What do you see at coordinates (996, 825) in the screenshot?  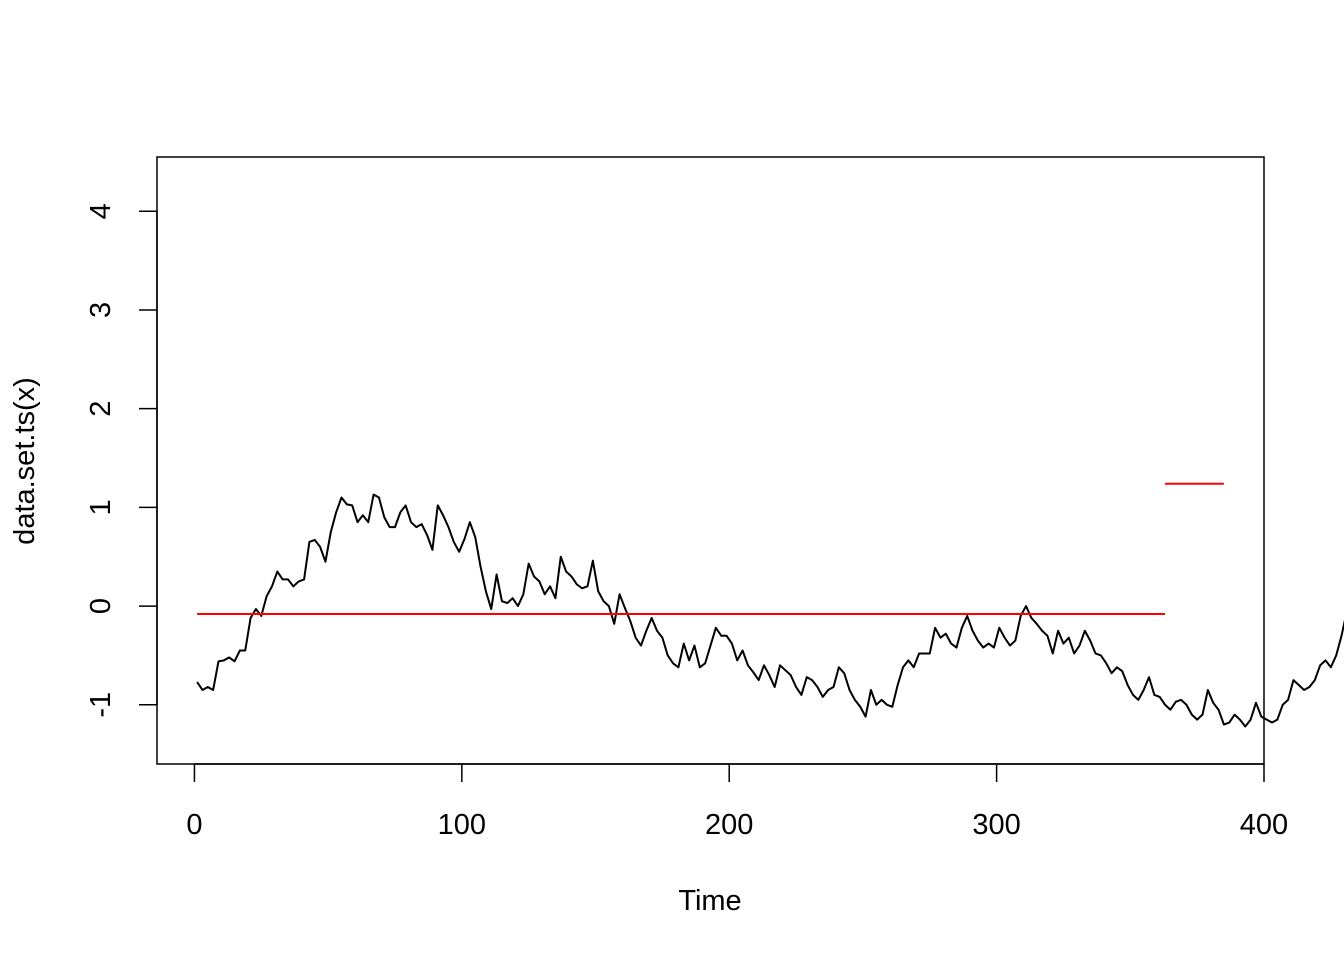 I see `x-tick-label: 300` at bounding box center [996, 825].